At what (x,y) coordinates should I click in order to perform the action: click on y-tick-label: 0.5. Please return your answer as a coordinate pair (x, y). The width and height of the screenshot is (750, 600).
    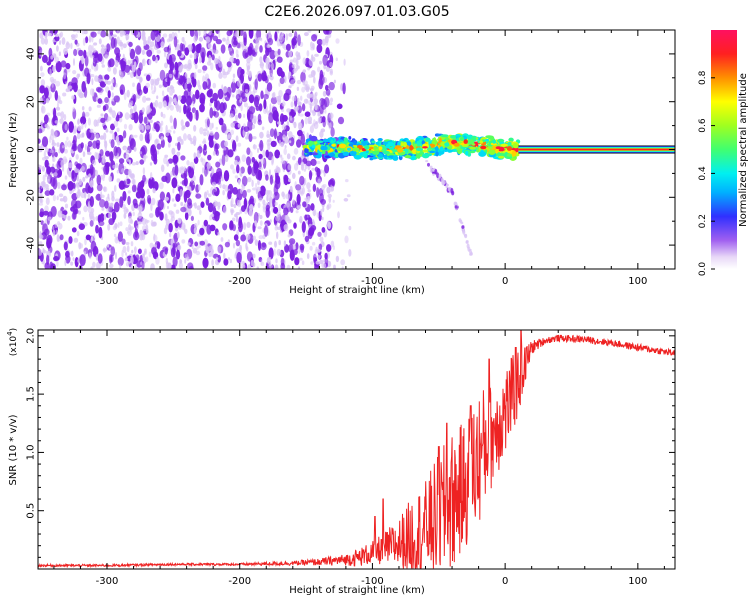
    Looking at the image, I should click on (30, 511).